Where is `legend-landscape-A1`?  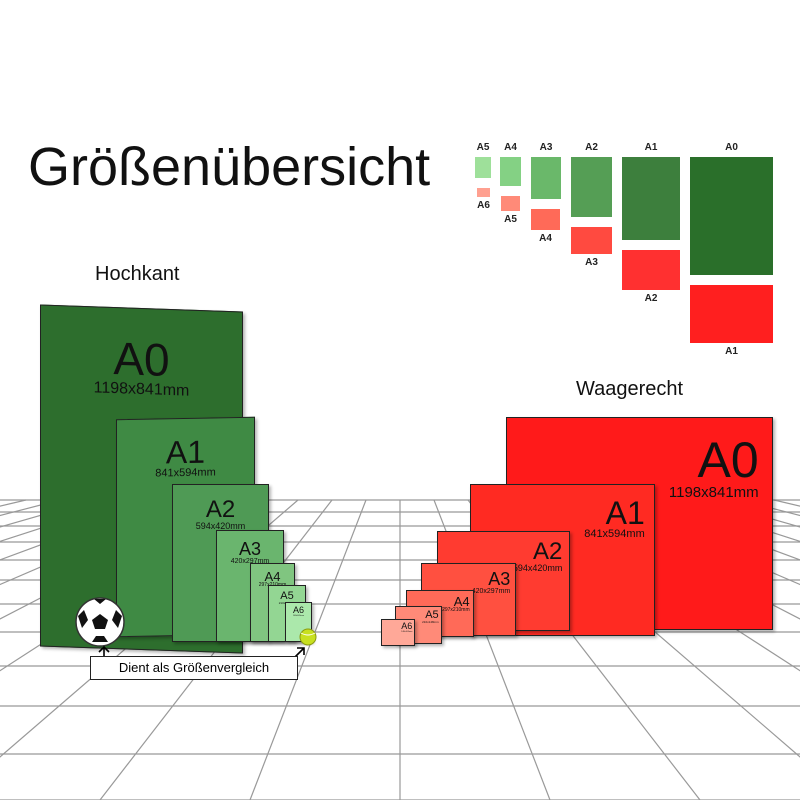 legend-landscape-A1 is located at coordinates (731, 314).